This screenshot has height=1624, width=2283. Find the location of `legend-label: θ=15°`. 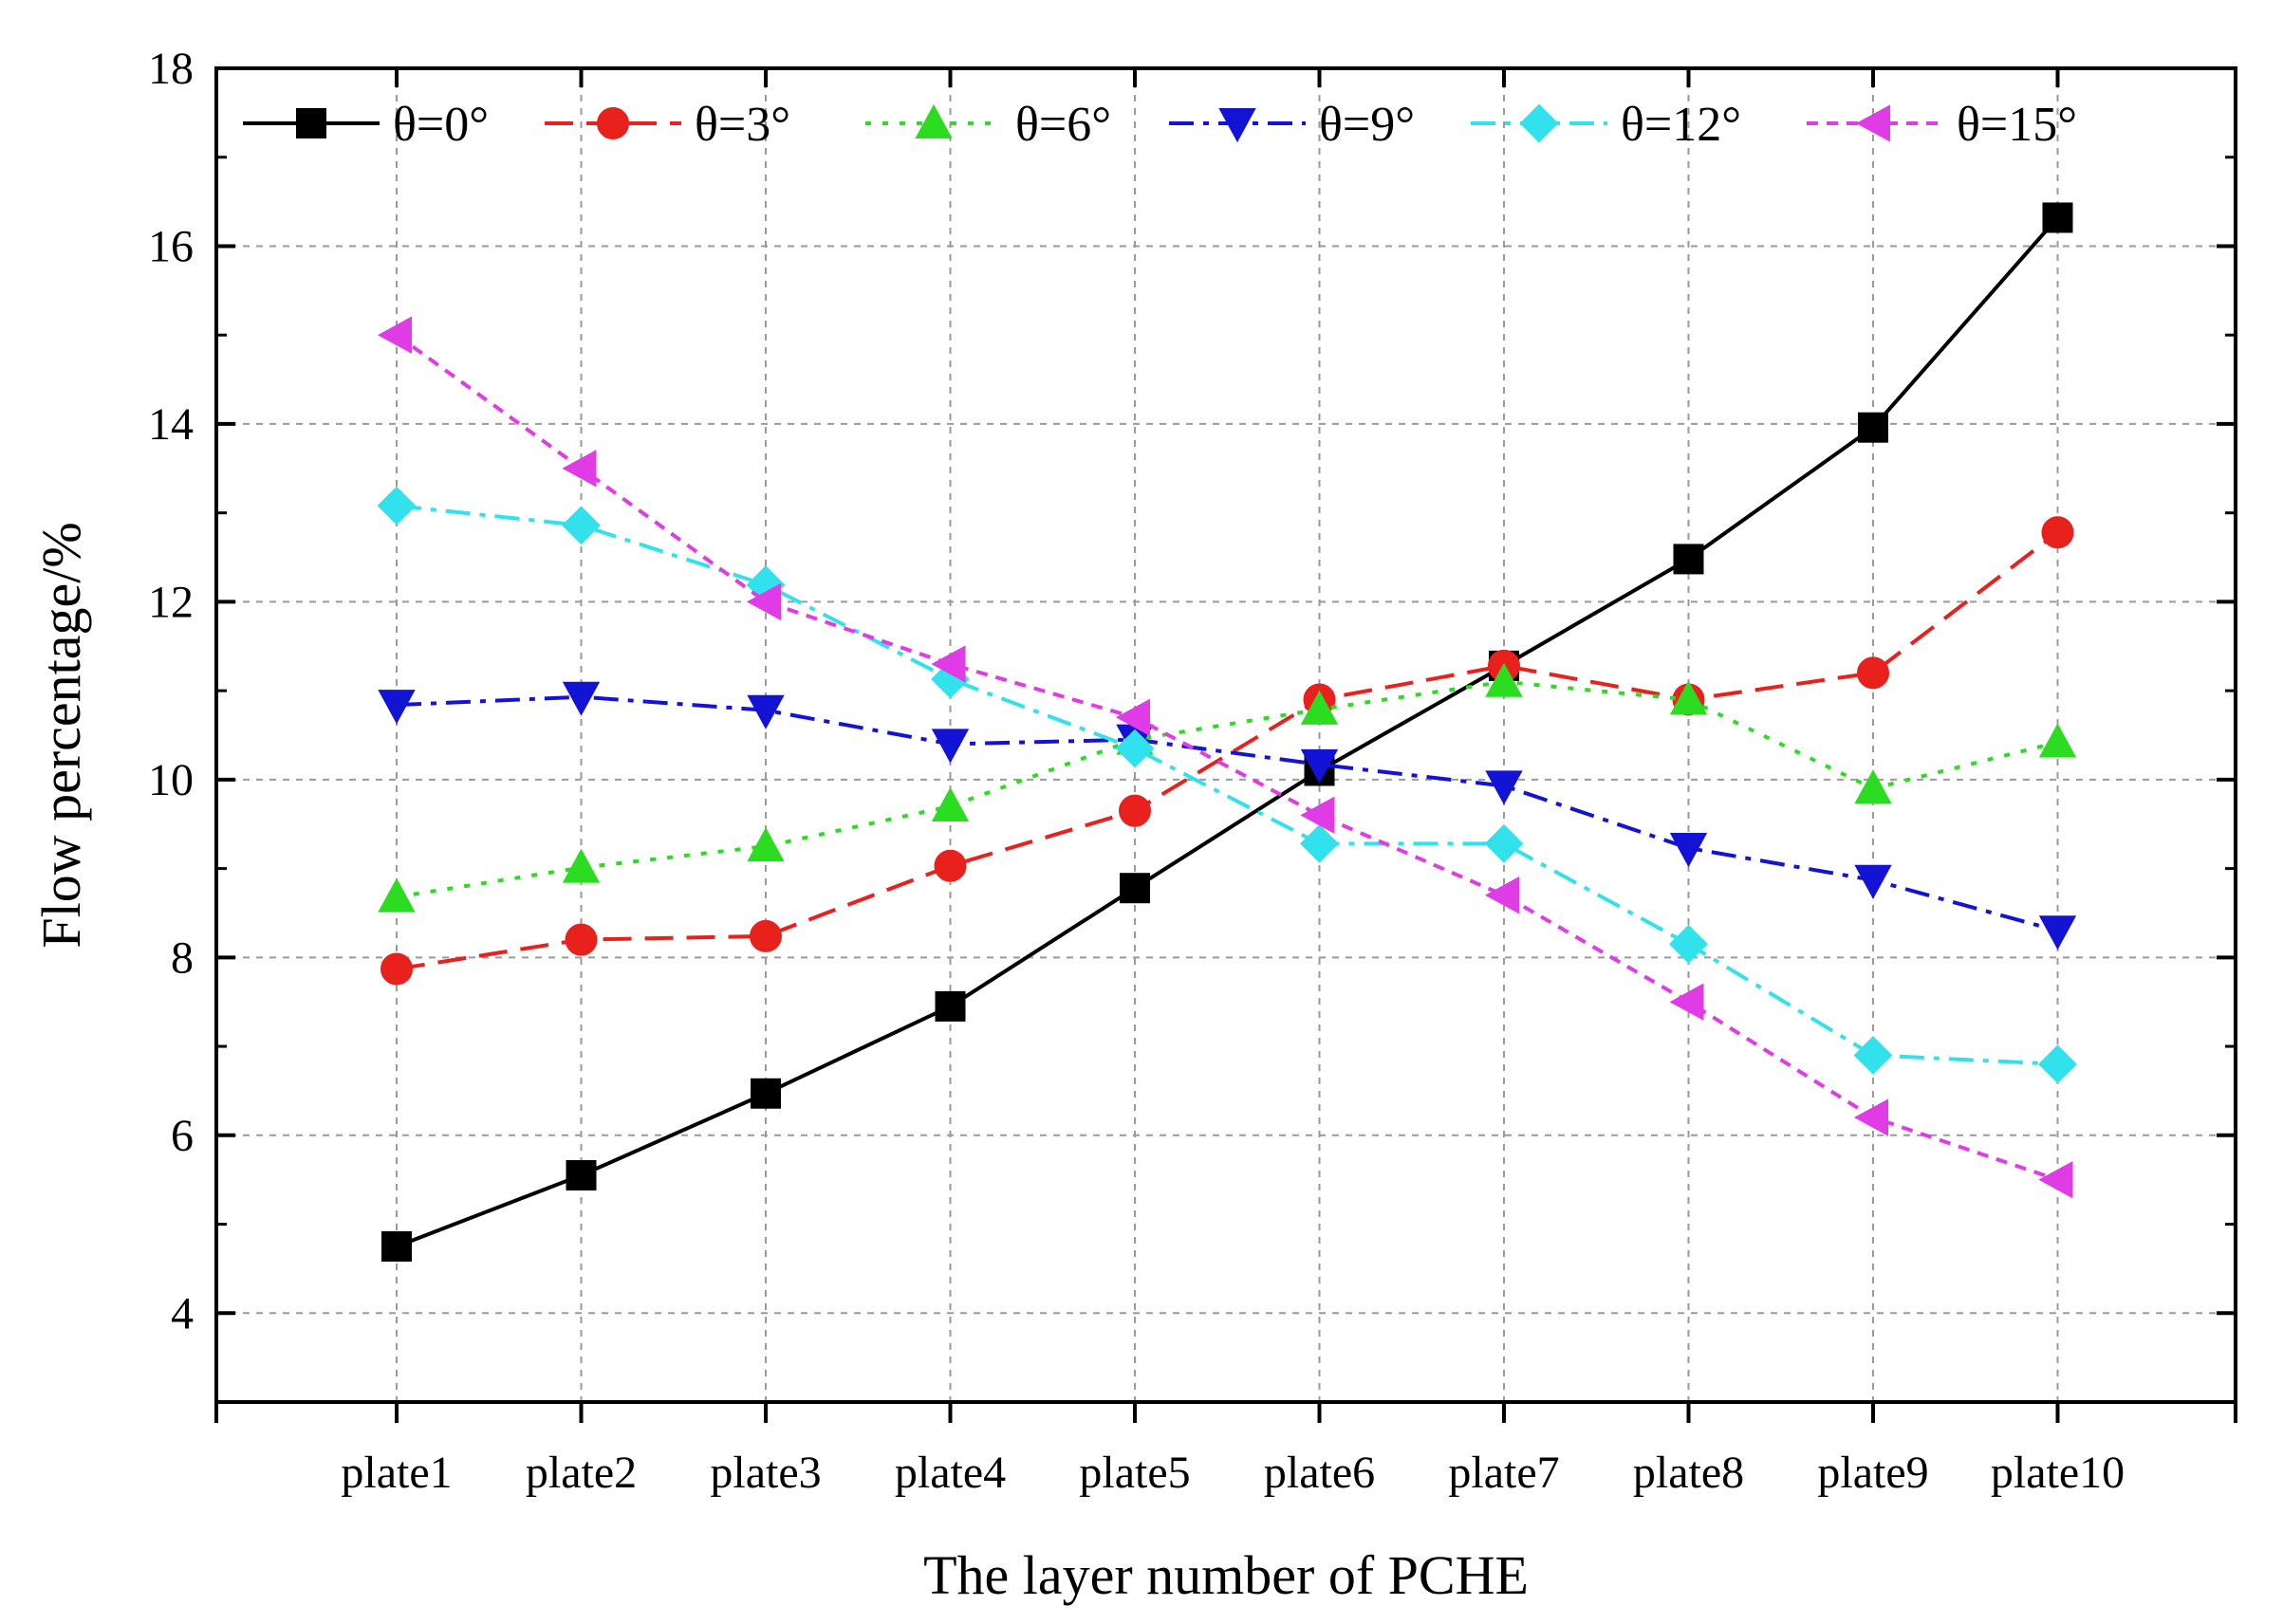

legend-label: θ=15° is located at coordinates (2017, 125).